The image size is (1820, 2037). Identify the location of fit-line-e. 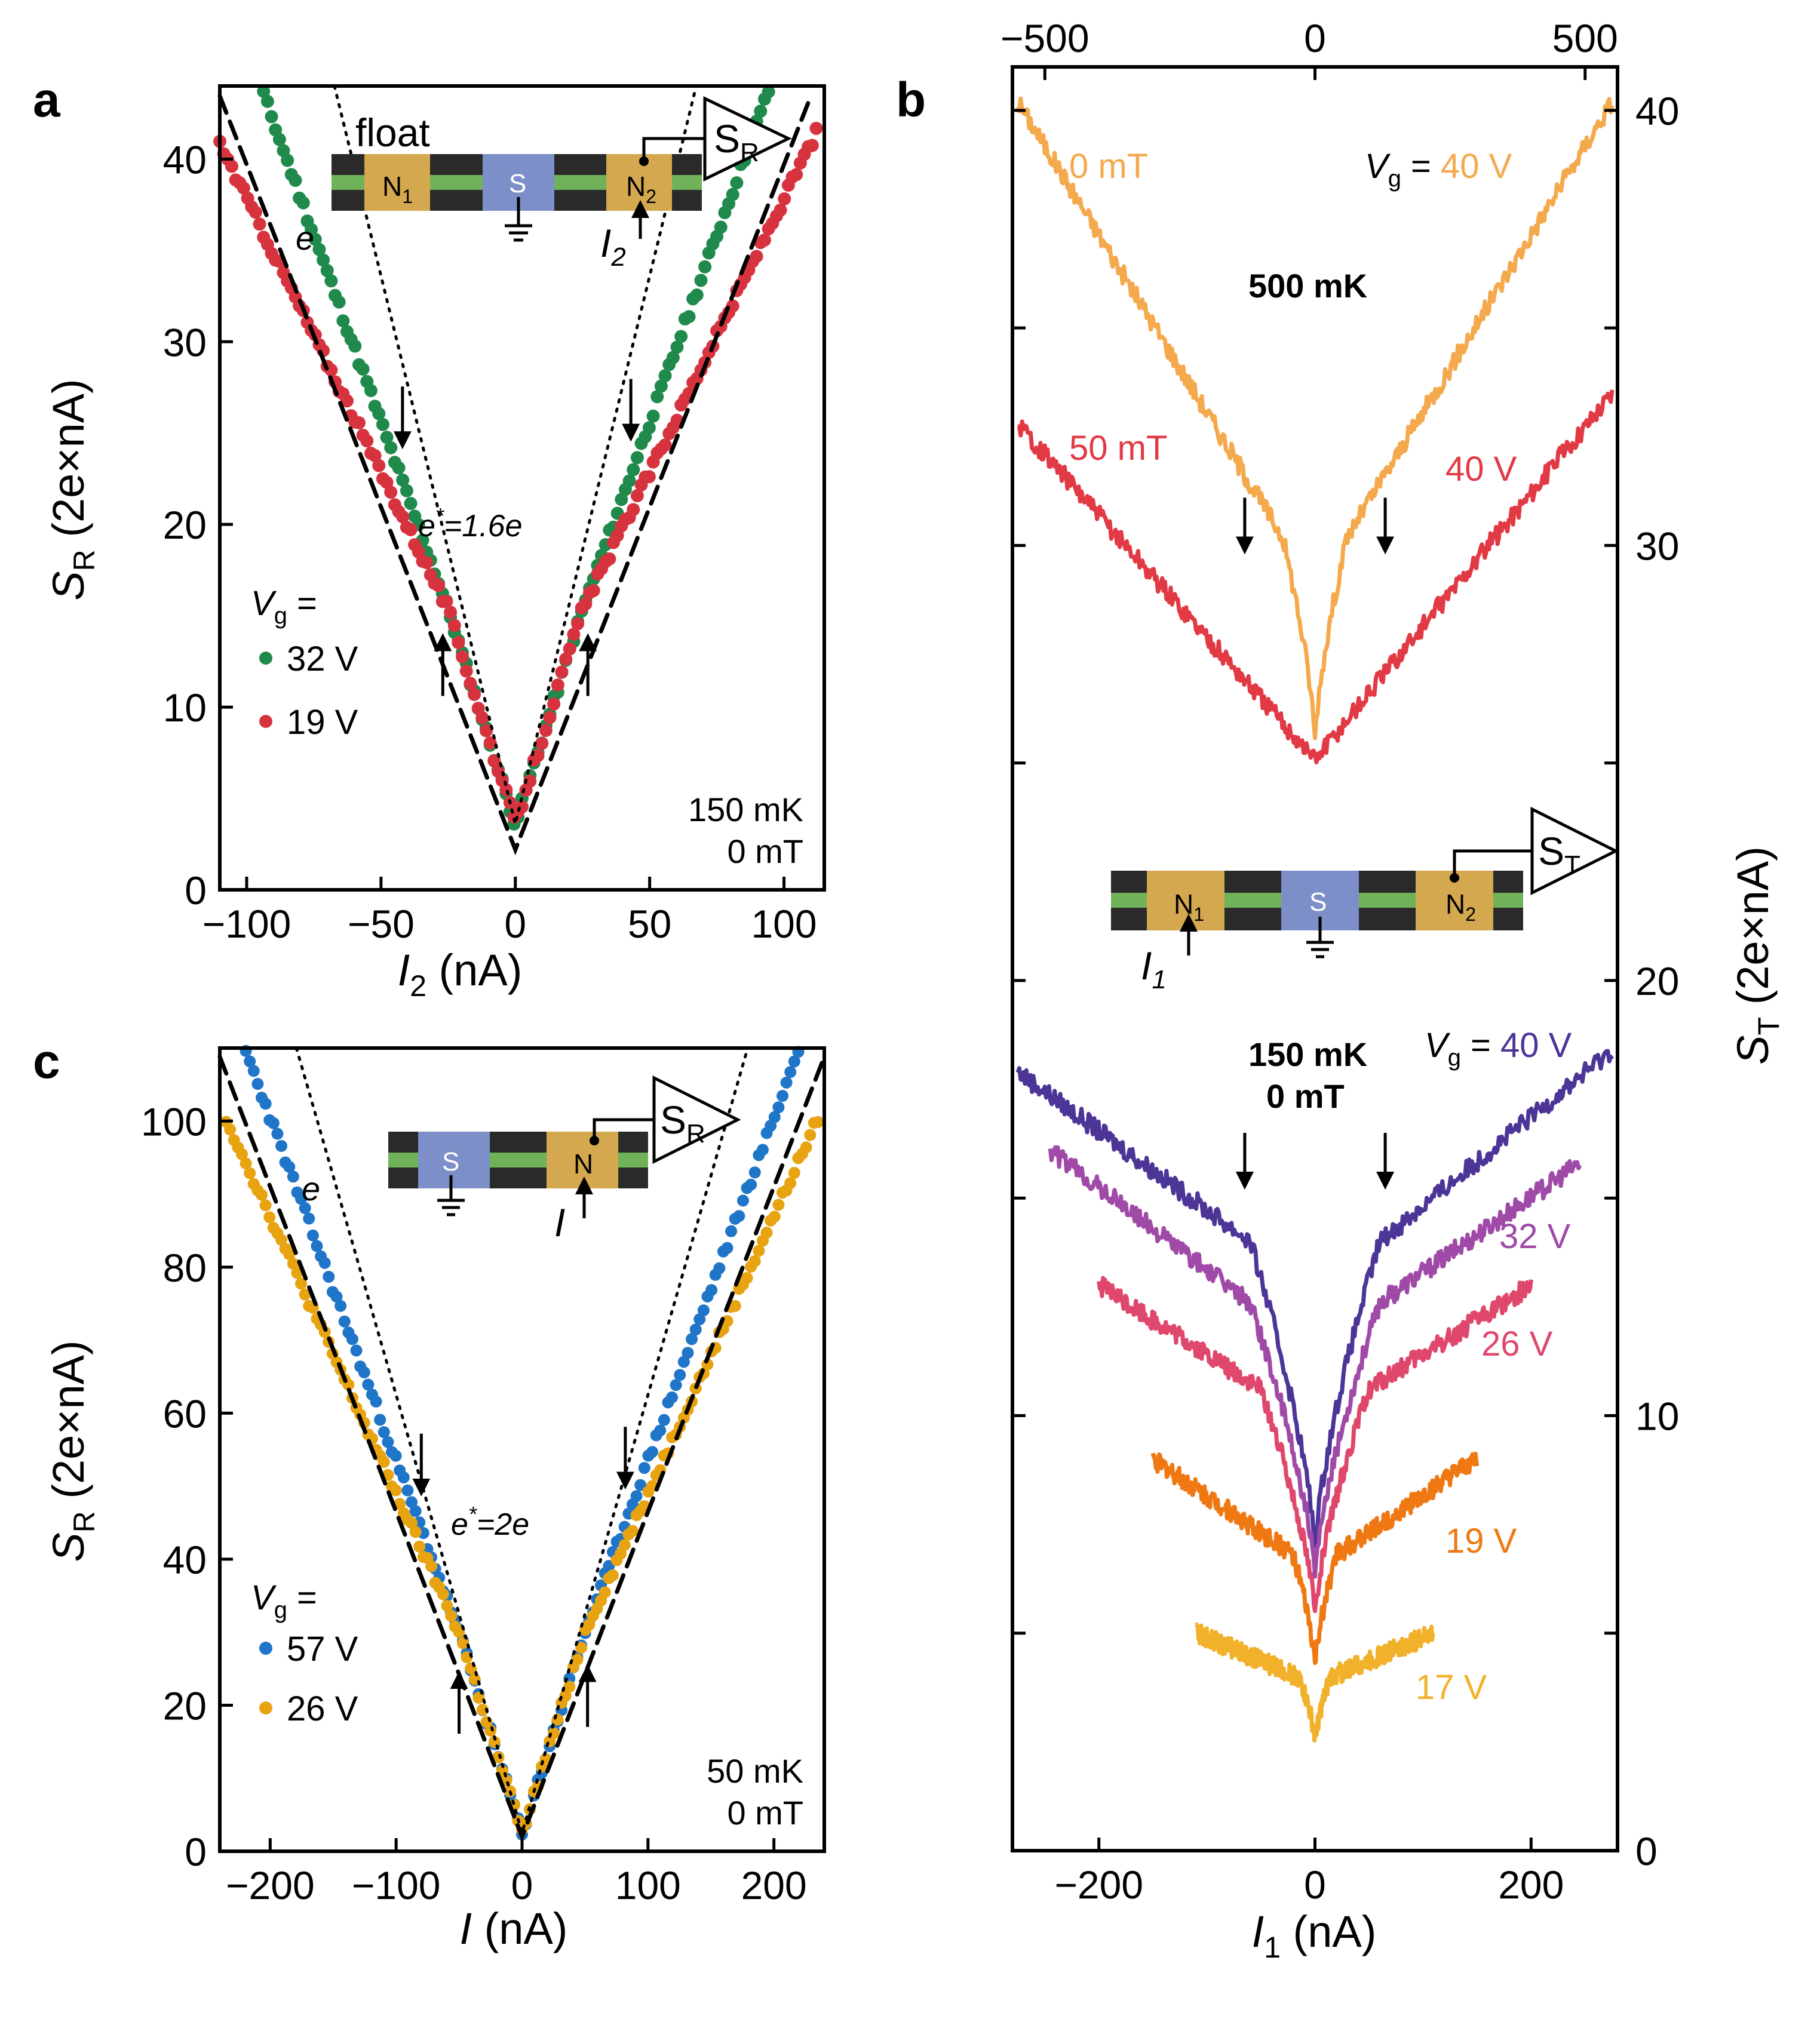
(515, 475).